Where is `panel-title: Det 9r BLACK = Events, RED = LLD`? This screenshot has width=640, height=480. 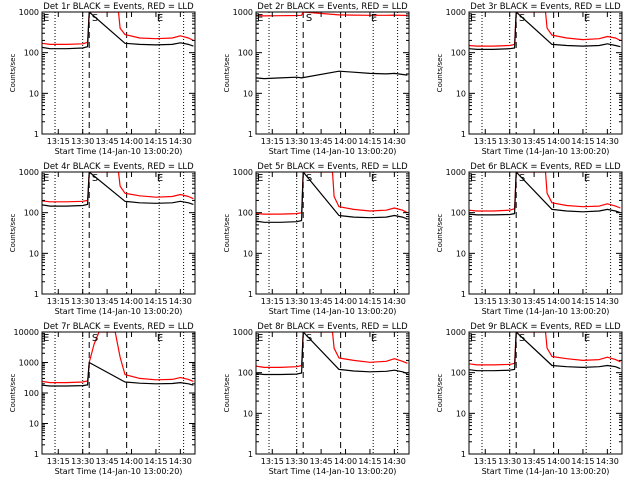
panel-title: Det 9r BLACK = Events, RED = LLD is located at coordinates (545, 327).